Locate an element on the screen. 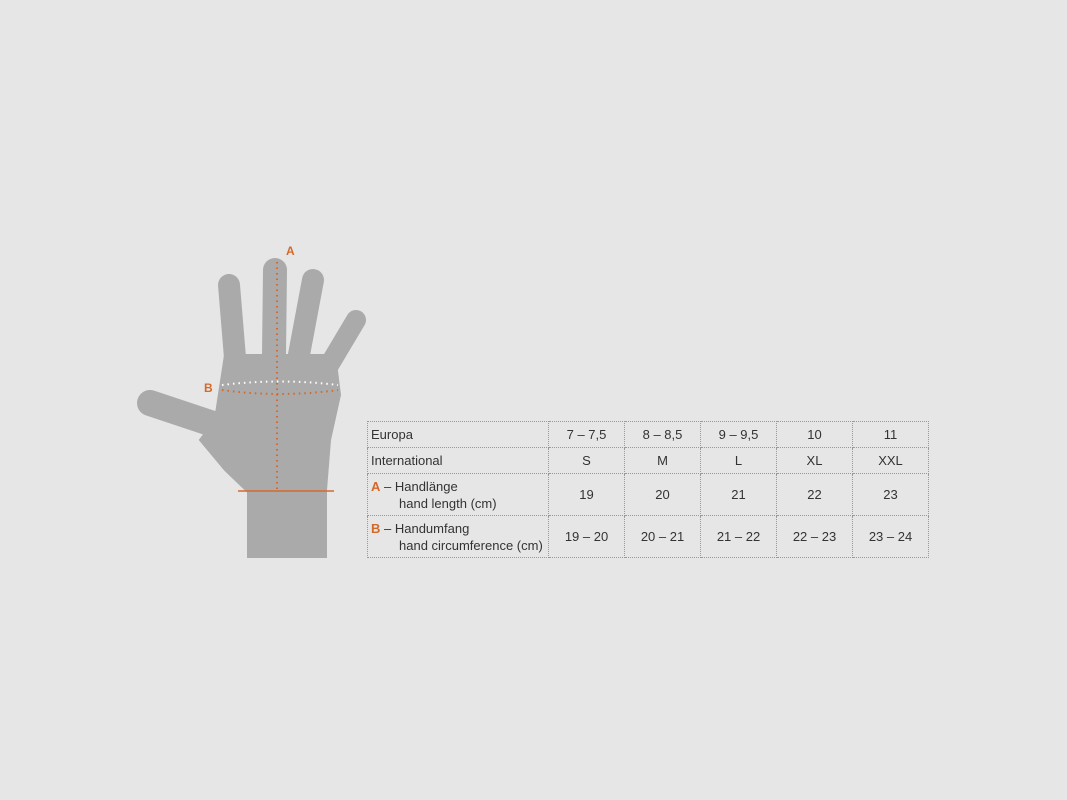 The width and height of the screenshot is (1067, 800). marker-a: A is located at coordinates (376, 486).